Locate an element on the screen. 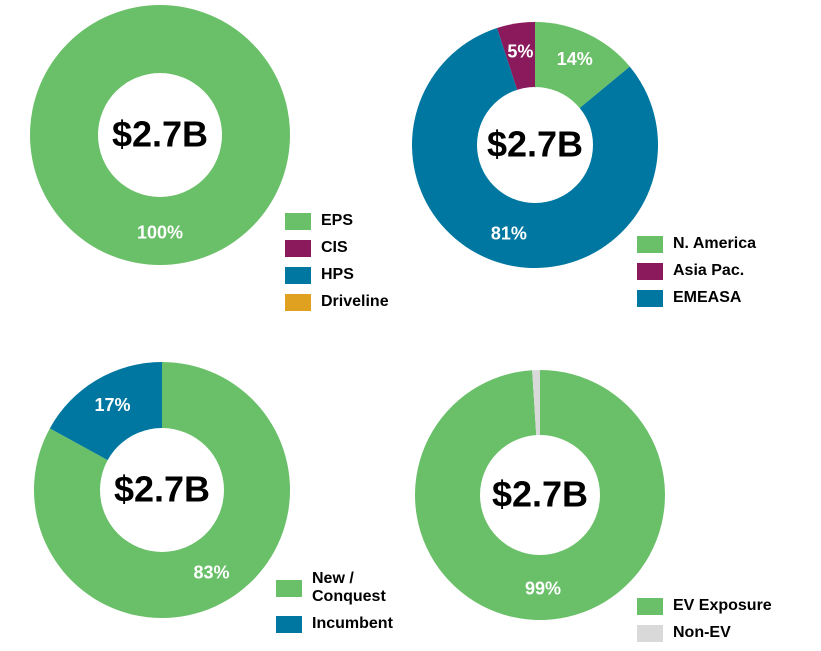 Image resolution: width=821 pixels, height=651 pixels. data-label: 5% is located at coordinates (520, 51).